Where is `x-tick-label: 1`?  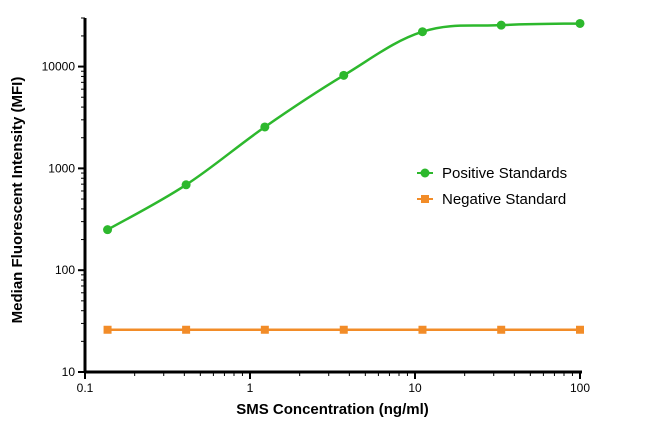 x-tick-label: 1 is located at coordinates (250, 388).